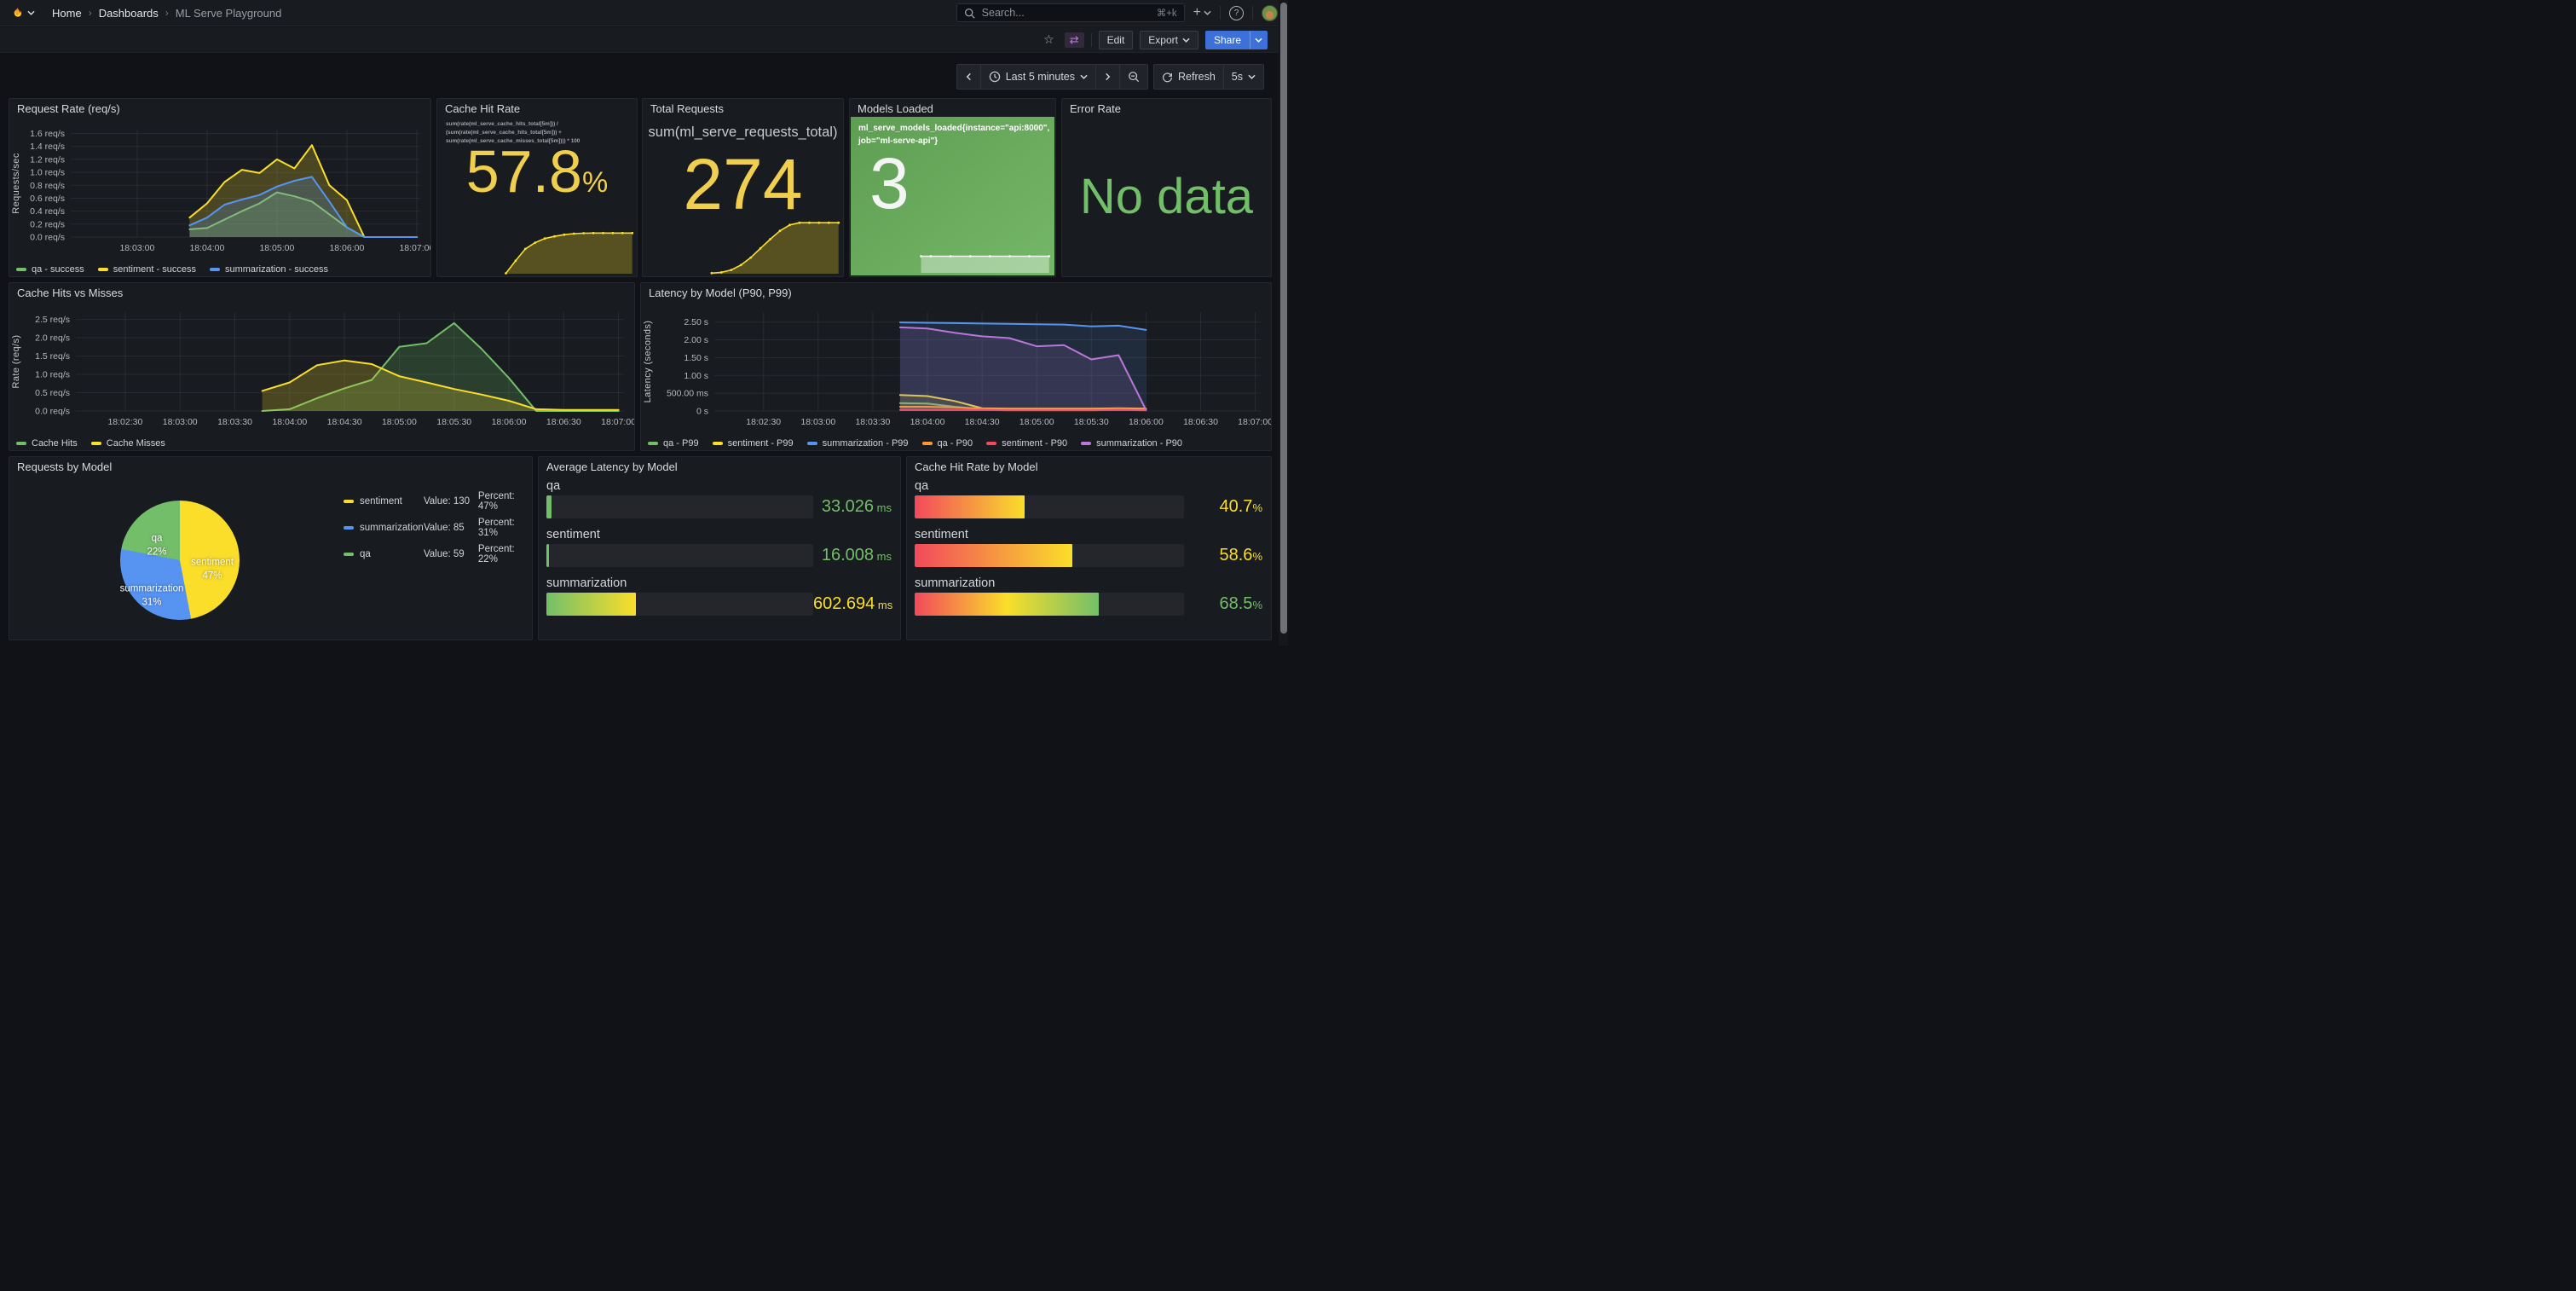 The width and height of the screenshot is (2576, 1291). What do you see at coordinates (52, 320) in the screenshot?
I see `svg-text: 2.5 req/s` at bounding box center [52, 320].